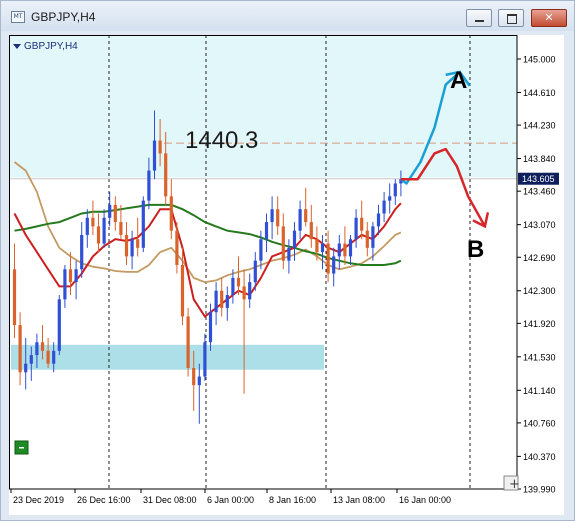  I want to click on y-tick-label: 144.230, so click(539, 126).